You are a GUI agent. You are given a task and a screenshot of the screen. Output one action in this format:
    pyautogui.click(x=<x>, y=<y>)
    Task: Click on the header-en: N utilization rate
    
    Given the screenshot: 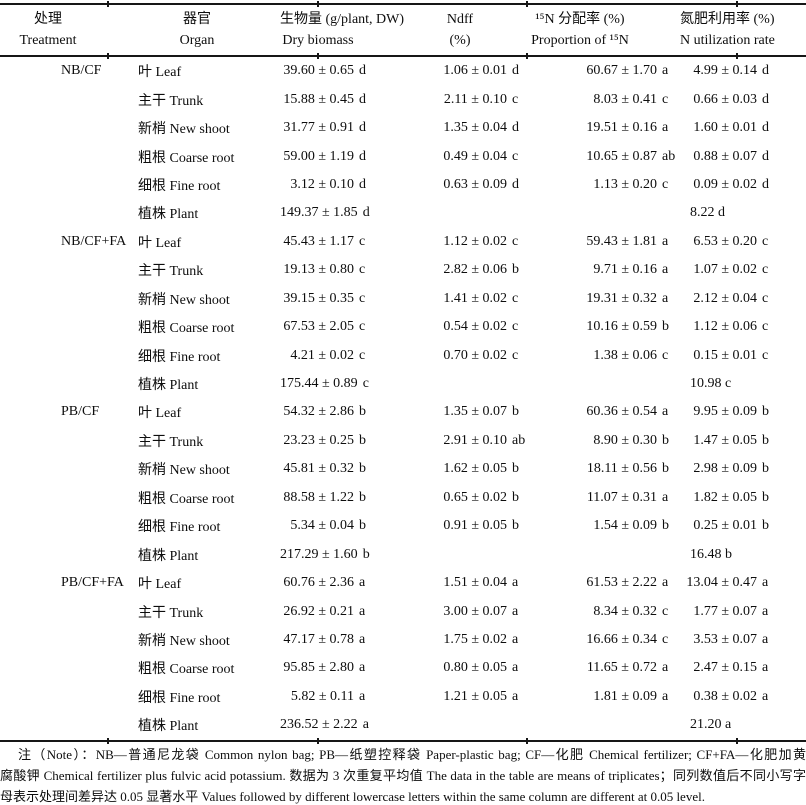 What is the action you would take?
    pyautogui.click(x=727, y=40)
    